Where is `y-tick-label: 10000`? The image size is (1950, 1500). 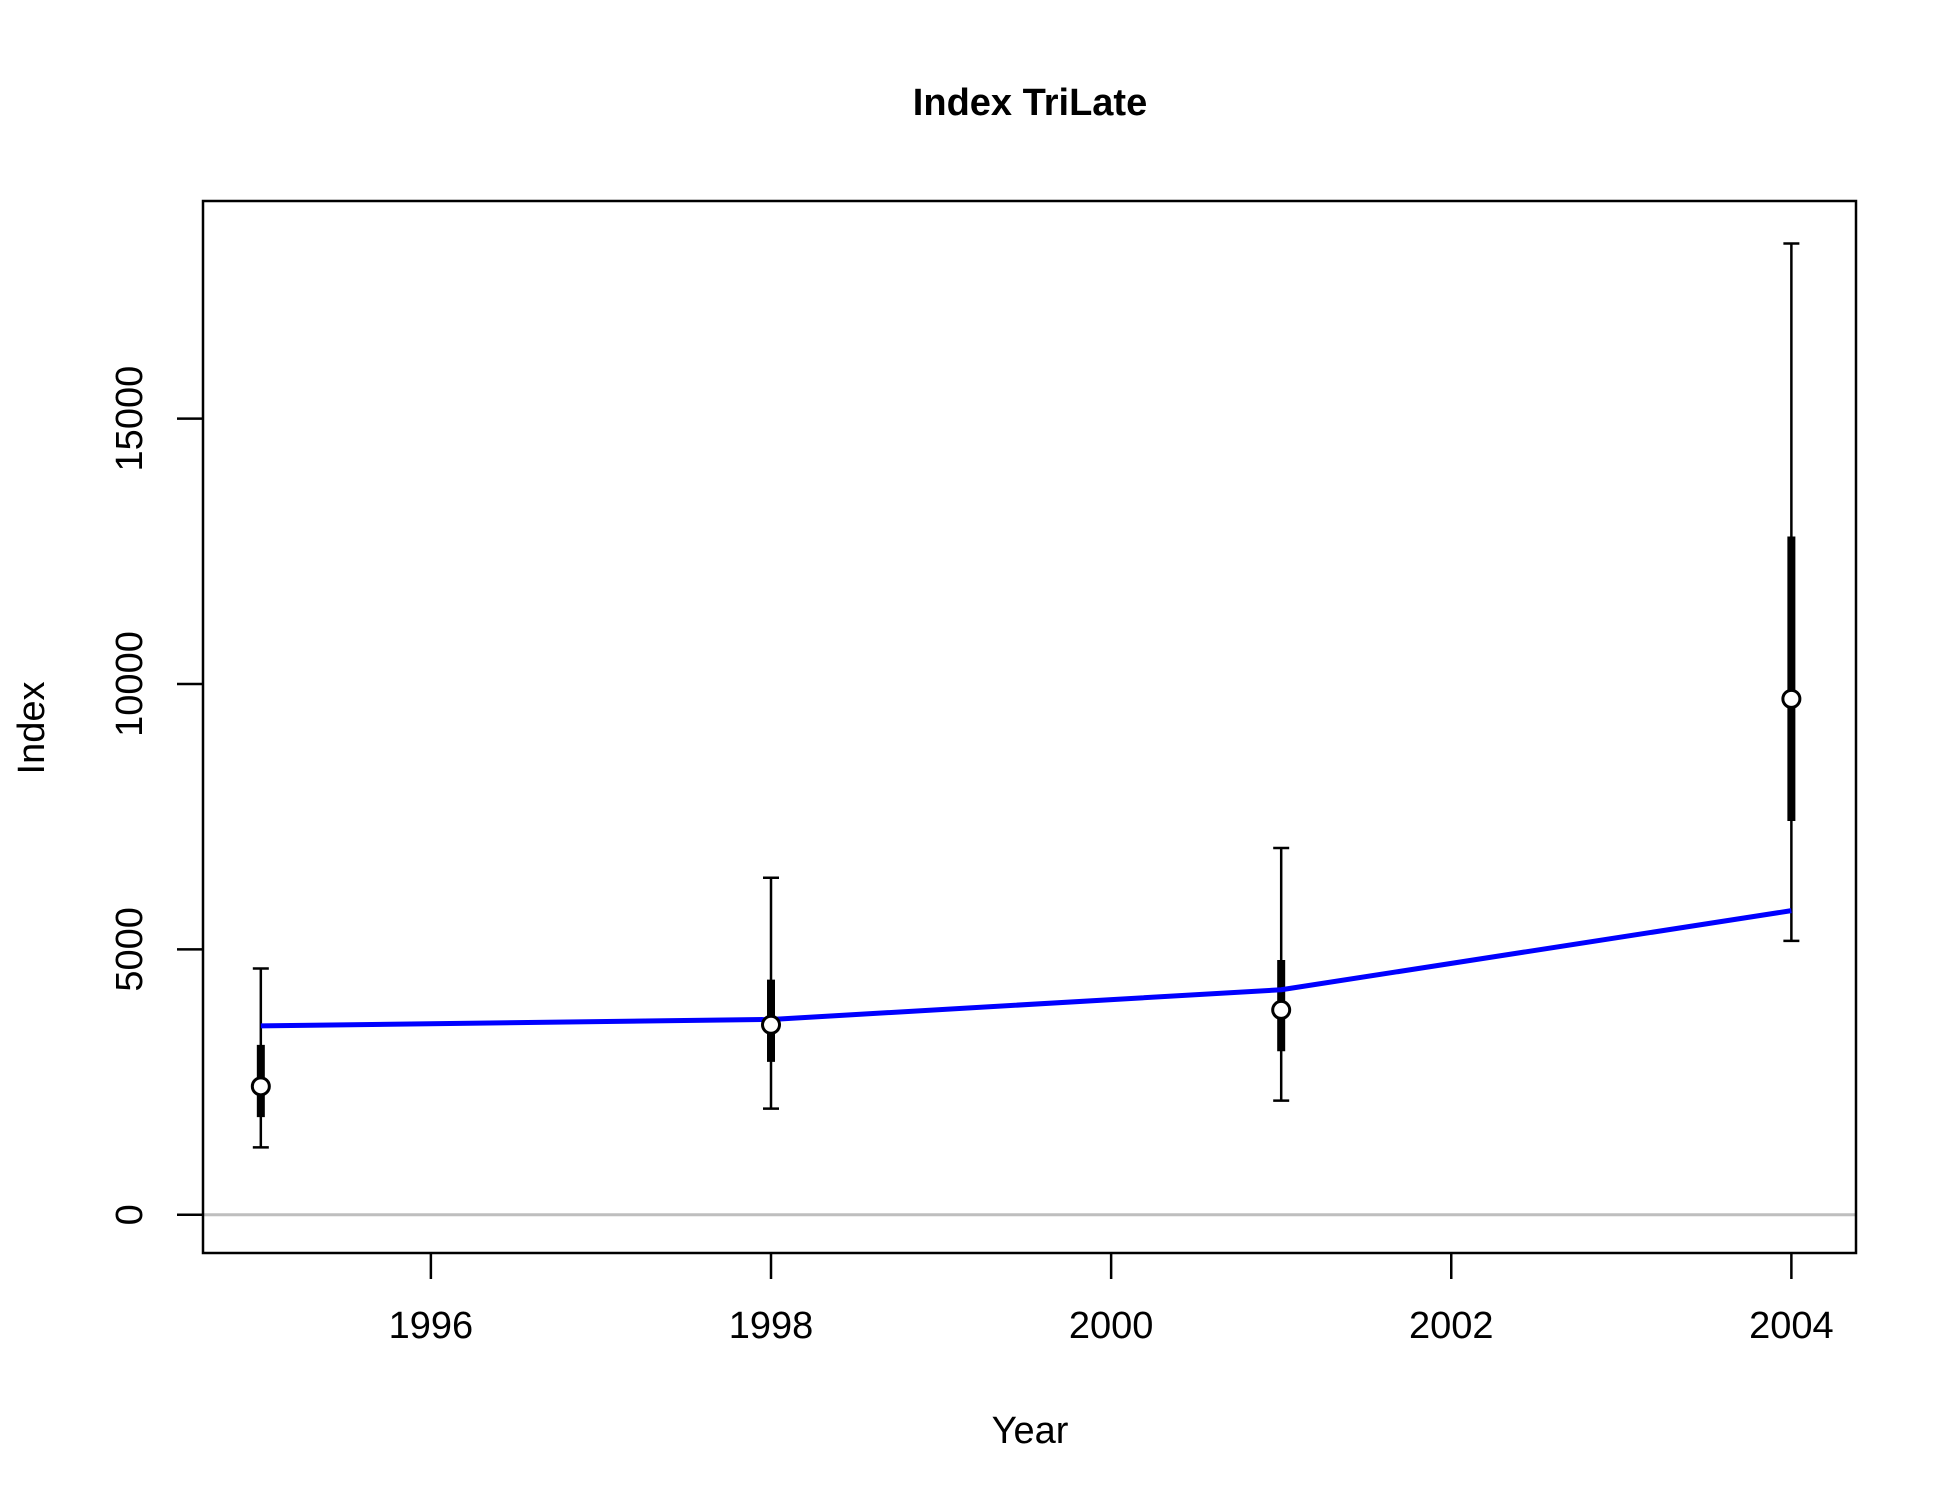
y-tick-label: 10000 is located at coordinates (130, 684).